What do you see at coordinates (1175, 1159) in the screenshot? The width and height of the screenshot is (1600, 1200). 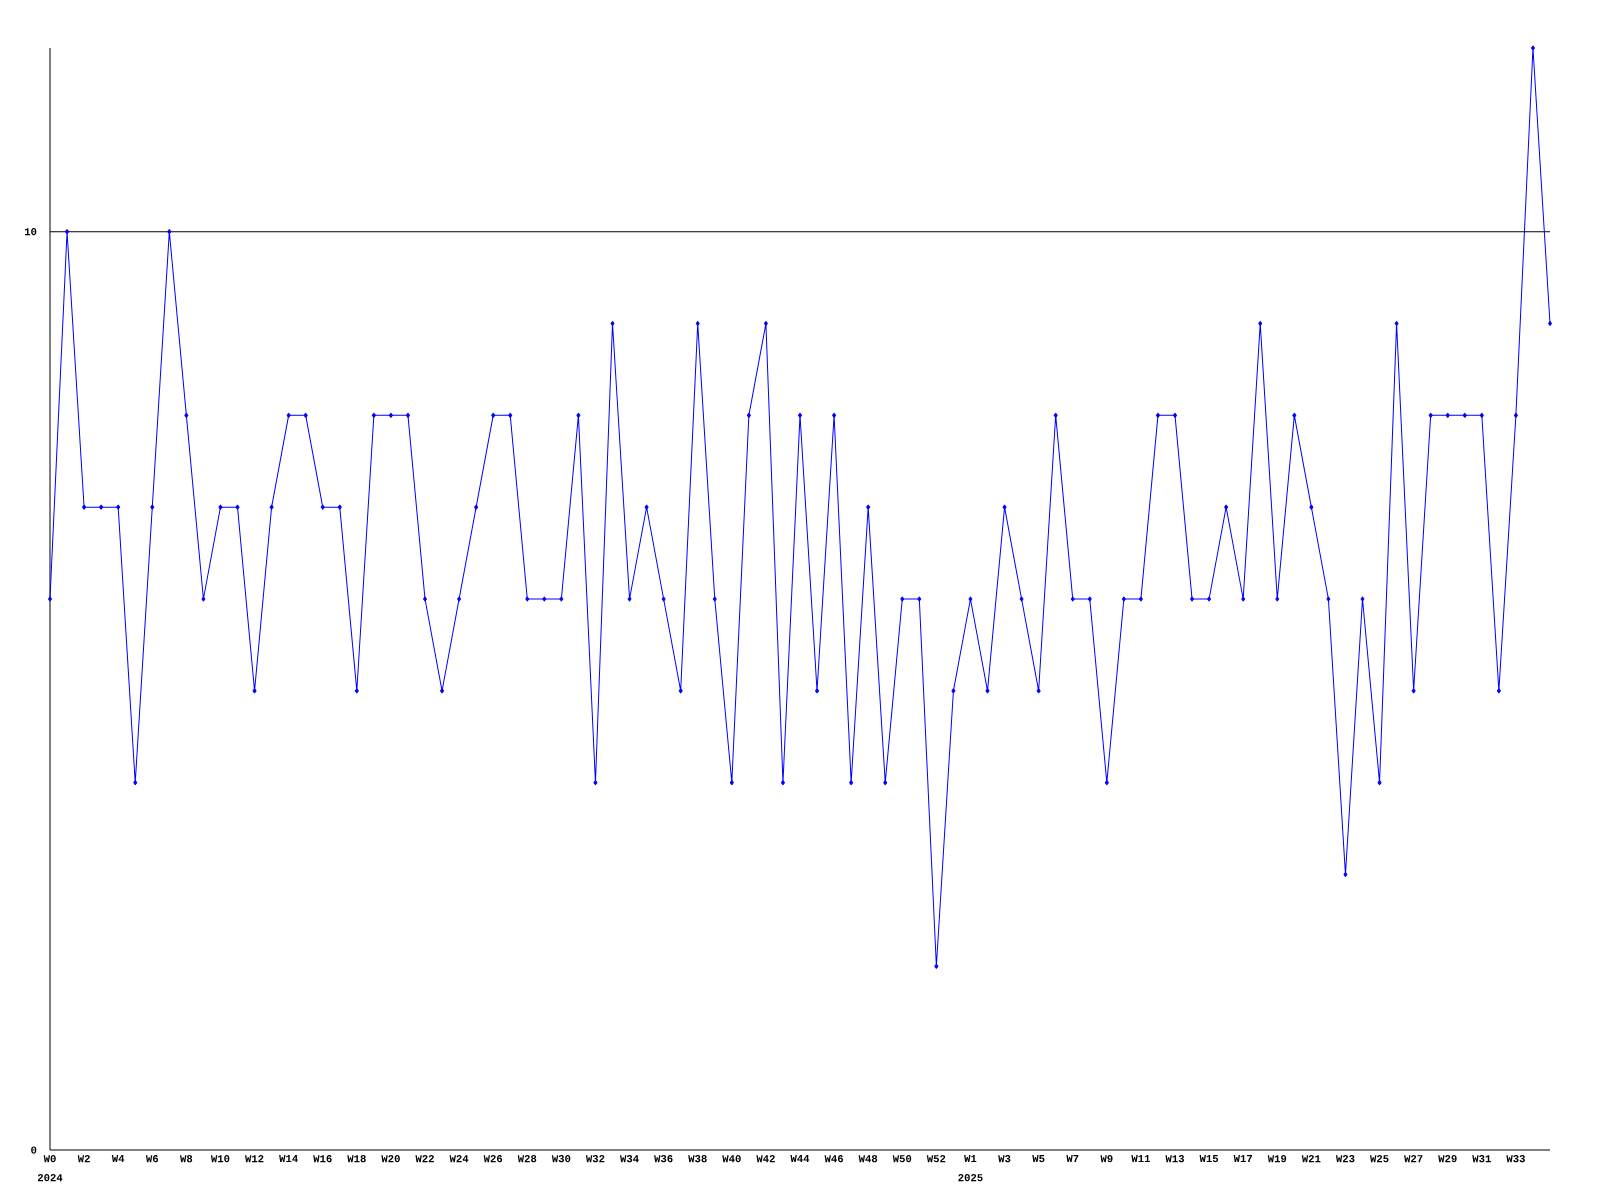 I see `x-tick-label: W13` at bounding box center [1175, 1159].